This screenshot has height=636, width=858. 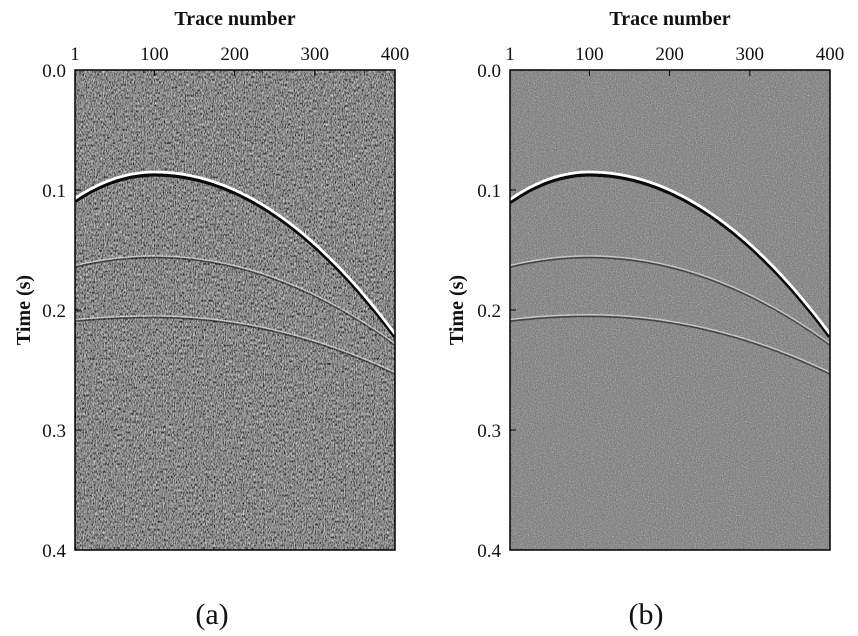 What do you see at coordinates (54, 311) in the screenshot?
I see `panel-a-y-tick-label: 0.2` at bounding box center [54, 311].